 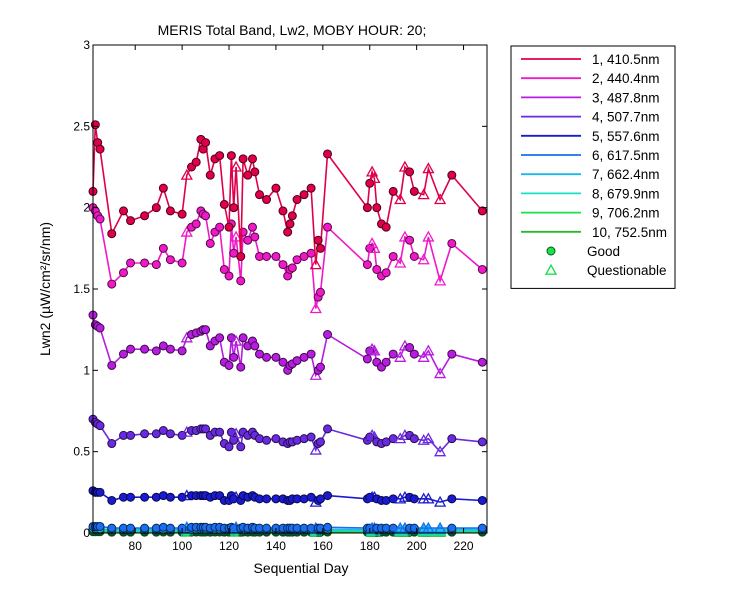 I want to click on legend-label: 3, 487.8nm, so click(x=626, y=97).